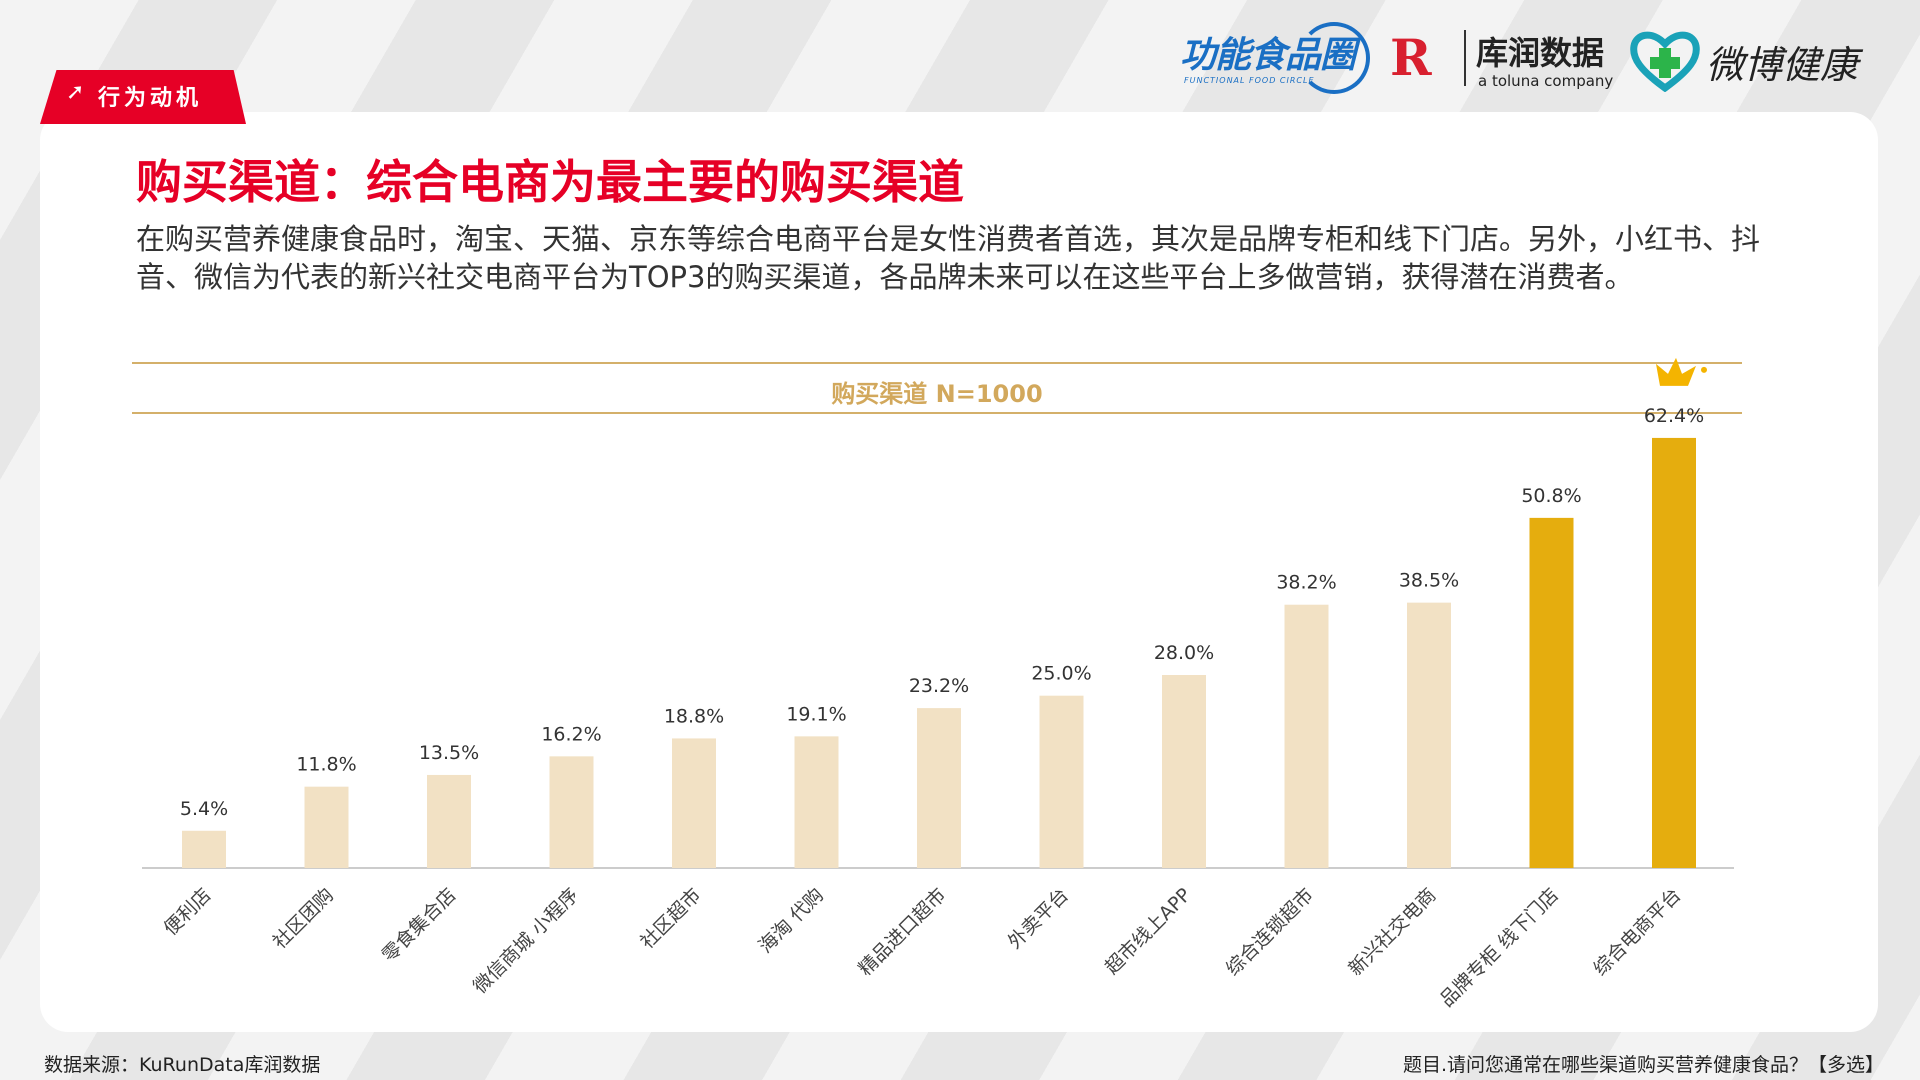  Describe the element at coordinates (1184, 653) in the screenshot. I see `data-label-9: 28.0%` at that location.